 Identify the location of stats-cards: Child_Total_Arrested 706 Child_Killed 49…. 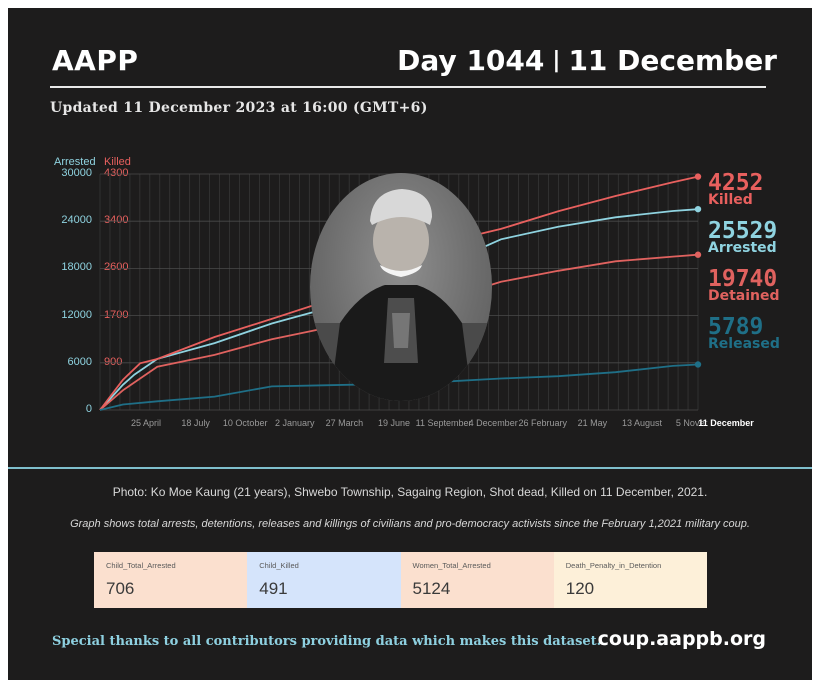
(400, 580).